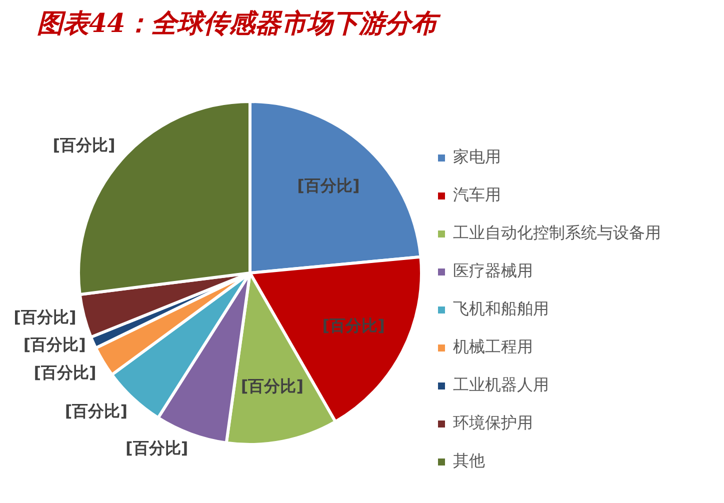  Describe the element at coordinates (557, 232) in the screenshot. I see `legend-label: 工业自动化控制系统与设备用` at that location.